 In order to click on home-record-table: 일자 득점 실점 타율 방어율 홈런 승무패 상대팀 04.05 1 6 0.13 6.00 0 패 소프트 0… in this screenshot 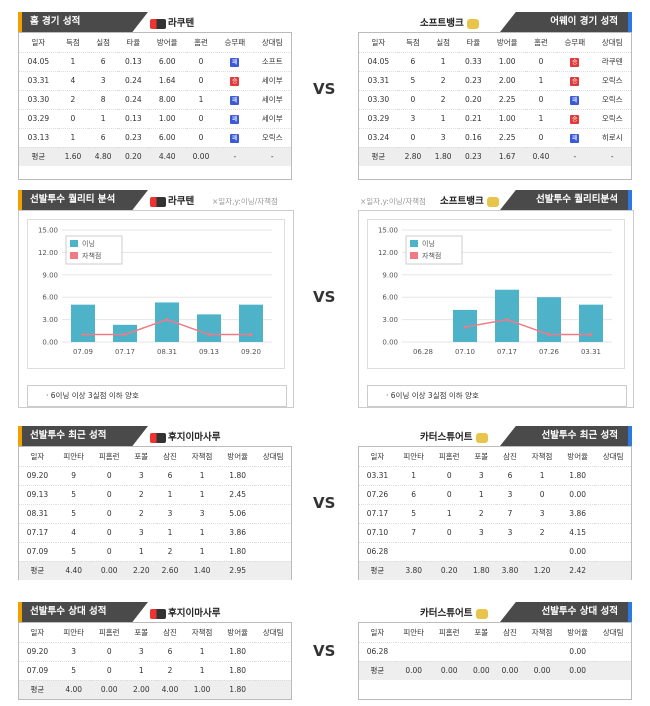, I will do `click(155, 106)`.